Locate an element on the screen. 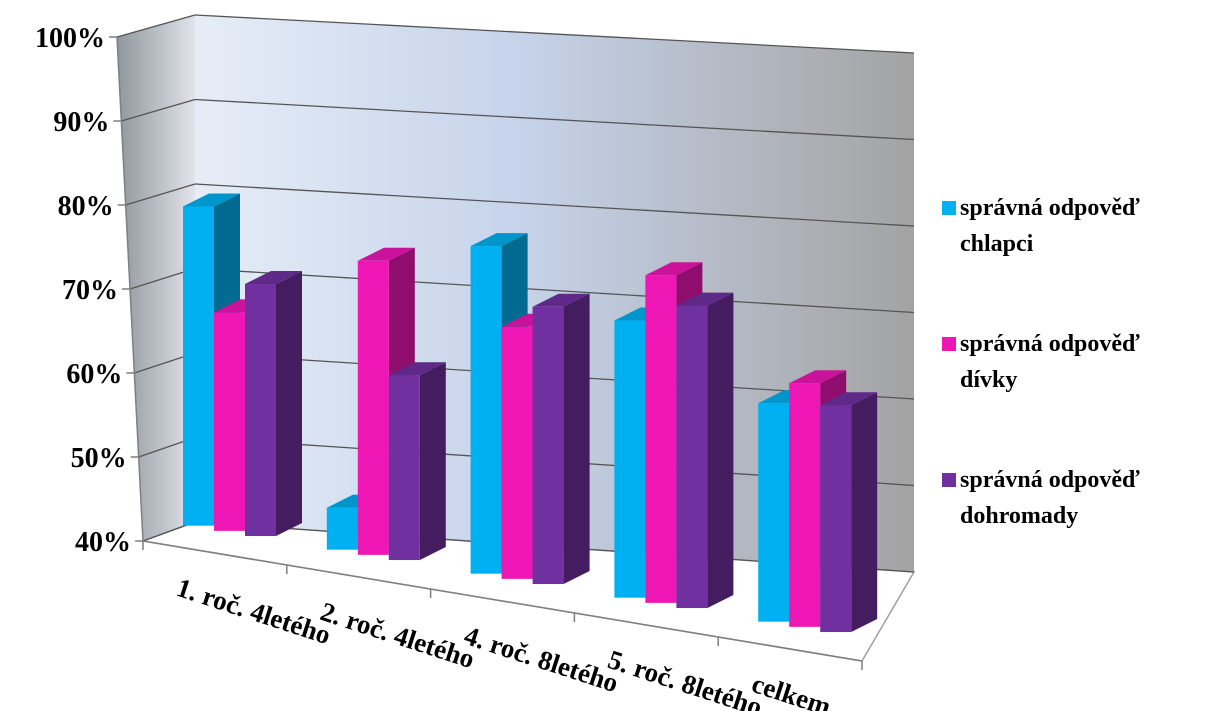 This screenshot has height=711, width=1215. y-tick-label: 80% is located at coordinates (86, 206).